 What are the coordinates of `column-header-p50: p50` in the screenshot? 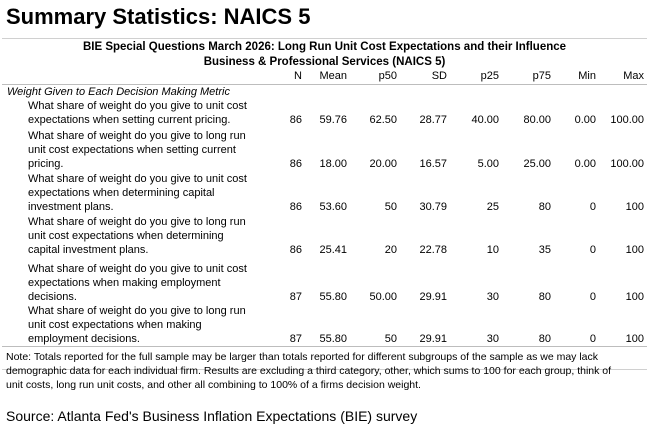 It's located at (387, 76).